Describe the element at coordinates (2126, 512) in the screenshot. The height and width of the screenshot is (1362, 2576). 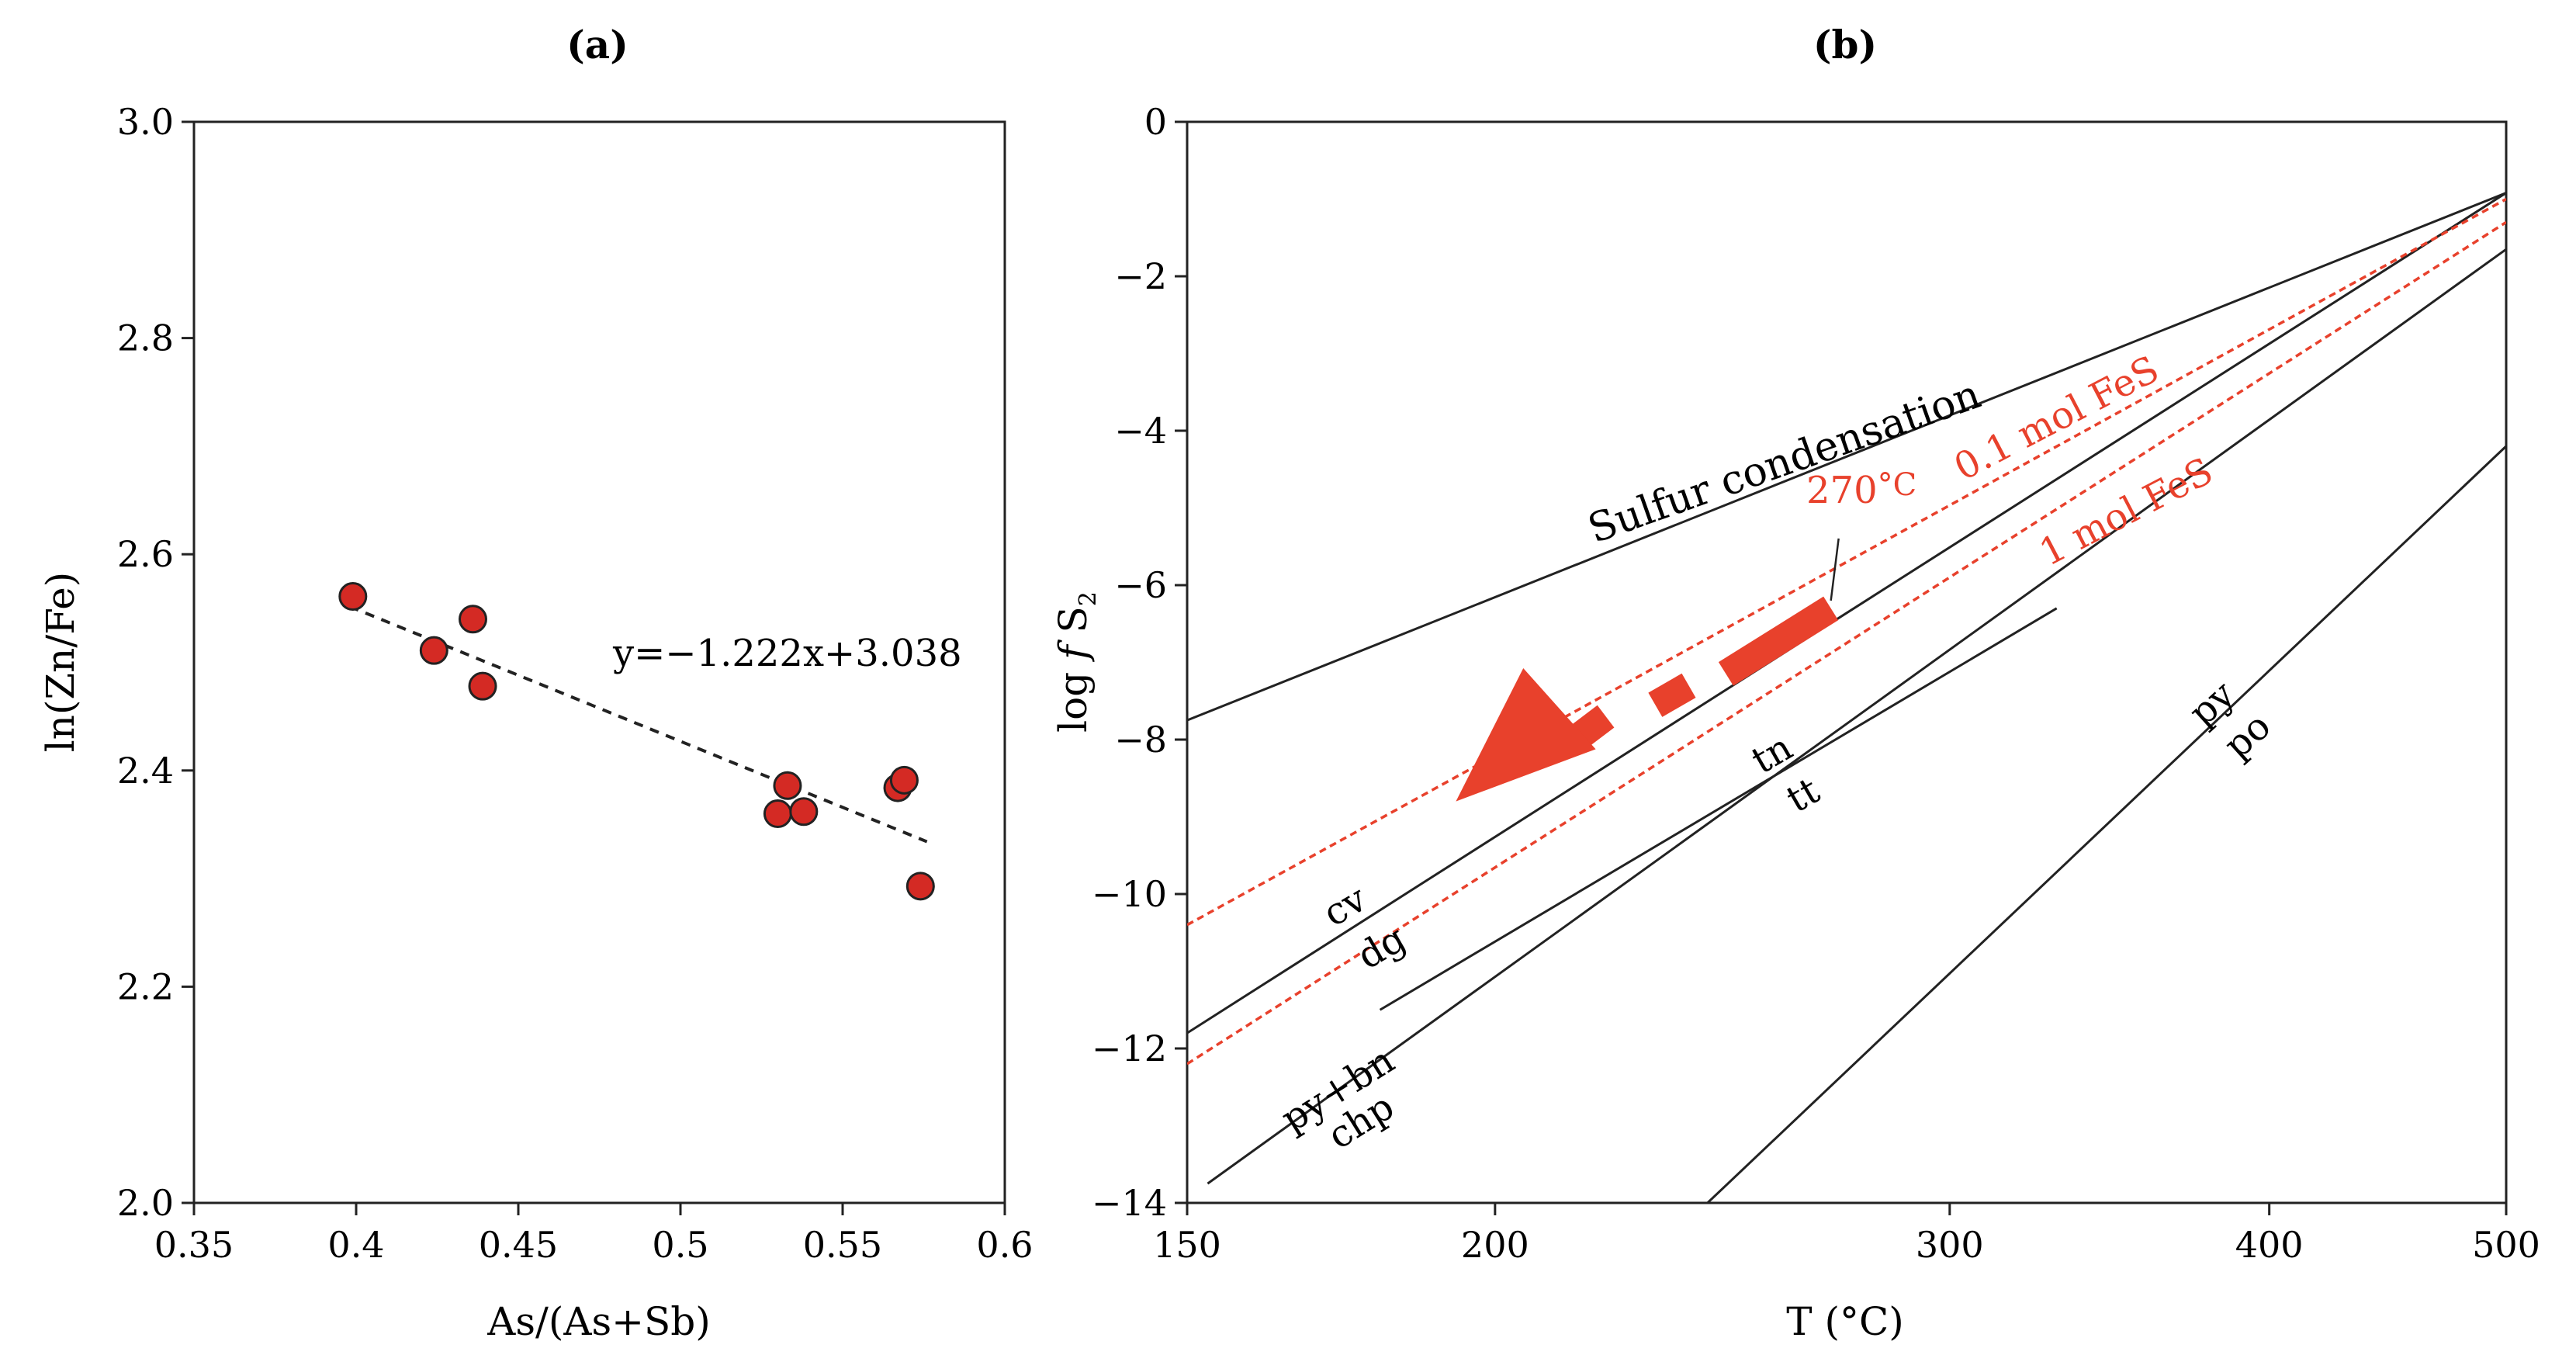
I see `label-1-mol-fes: 1 mol FeS` at that location.